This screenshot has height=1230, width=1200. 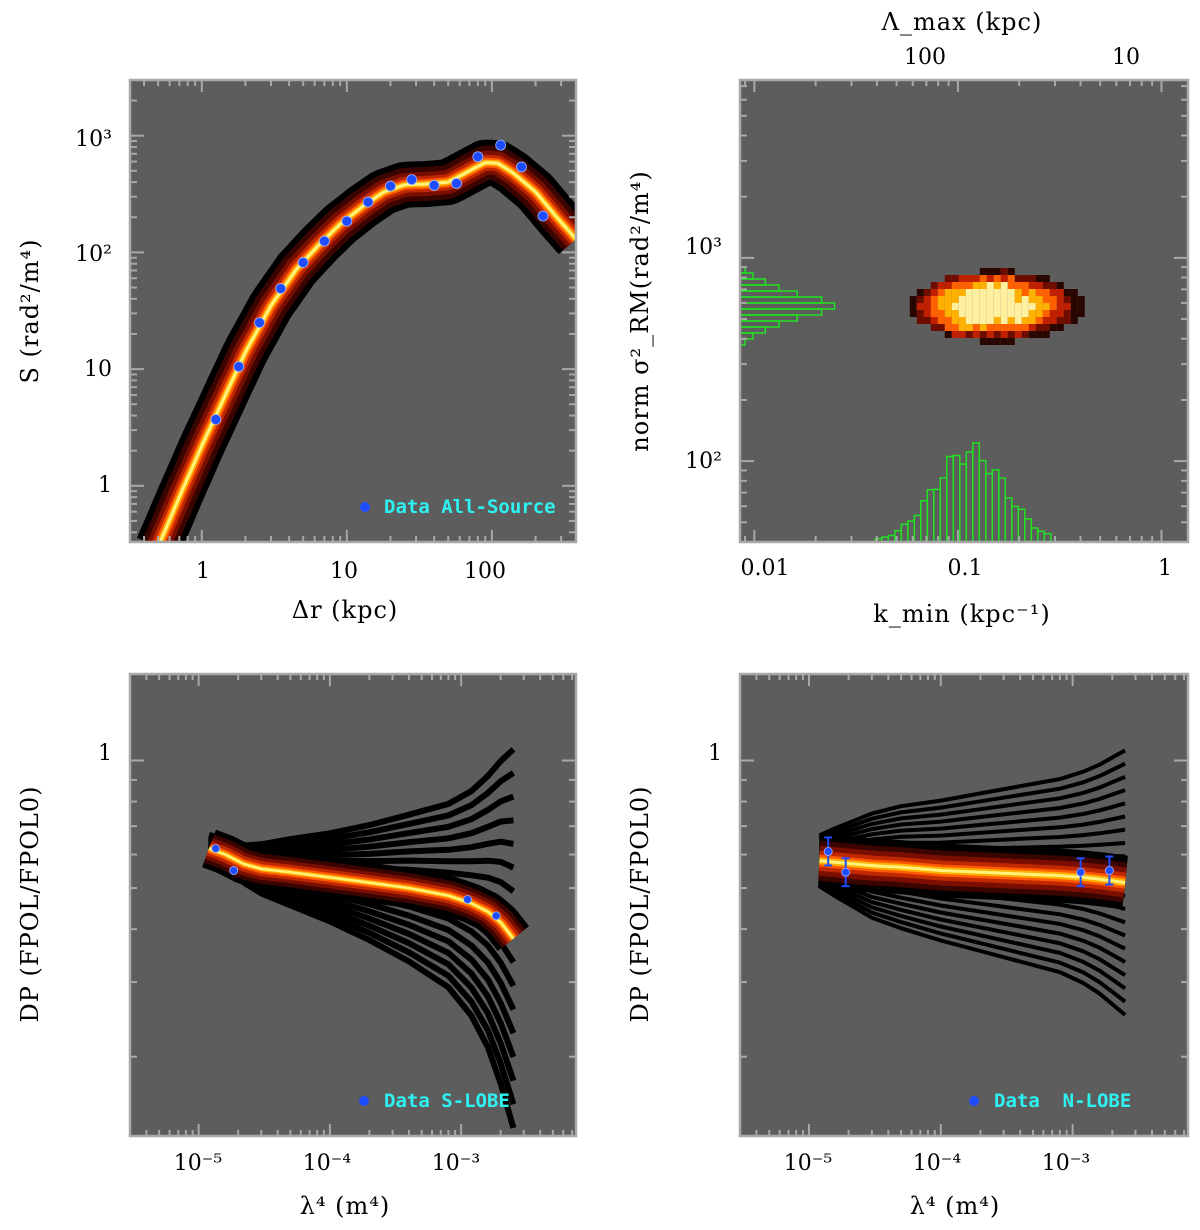 I want to click on panel-a-y-axis-label: S (rad²/m⁴), so click(x=30, y=310).